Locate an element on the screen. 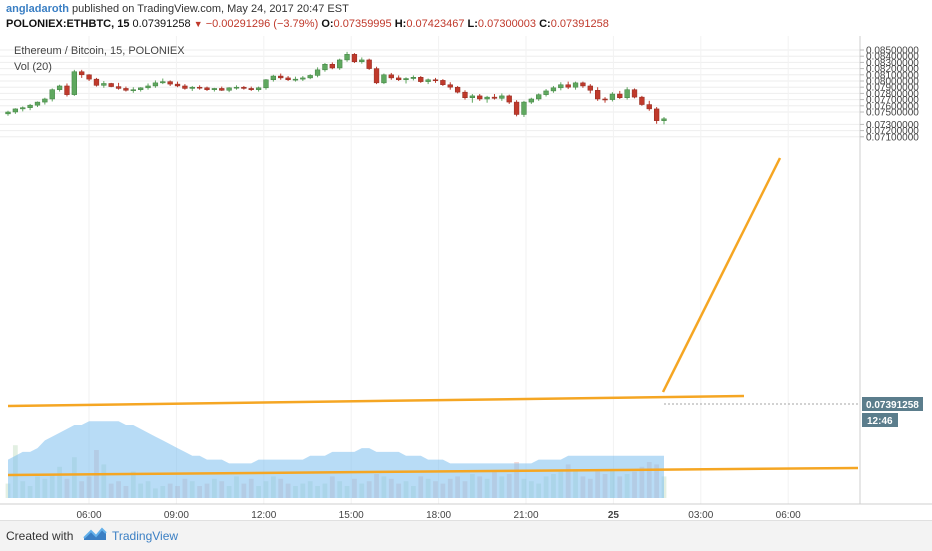 The width and height of the screenshot is (932, 551). x-tick-label: 12:00 is located at coordinates (263, 515).